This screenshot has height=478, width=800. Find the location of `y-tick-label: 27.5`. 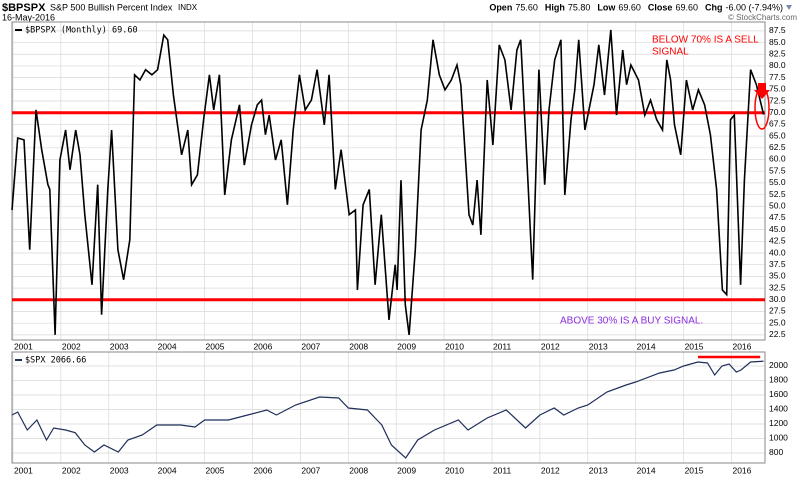

y-tick-label: 27.5 is located at coordinates (777, 311).